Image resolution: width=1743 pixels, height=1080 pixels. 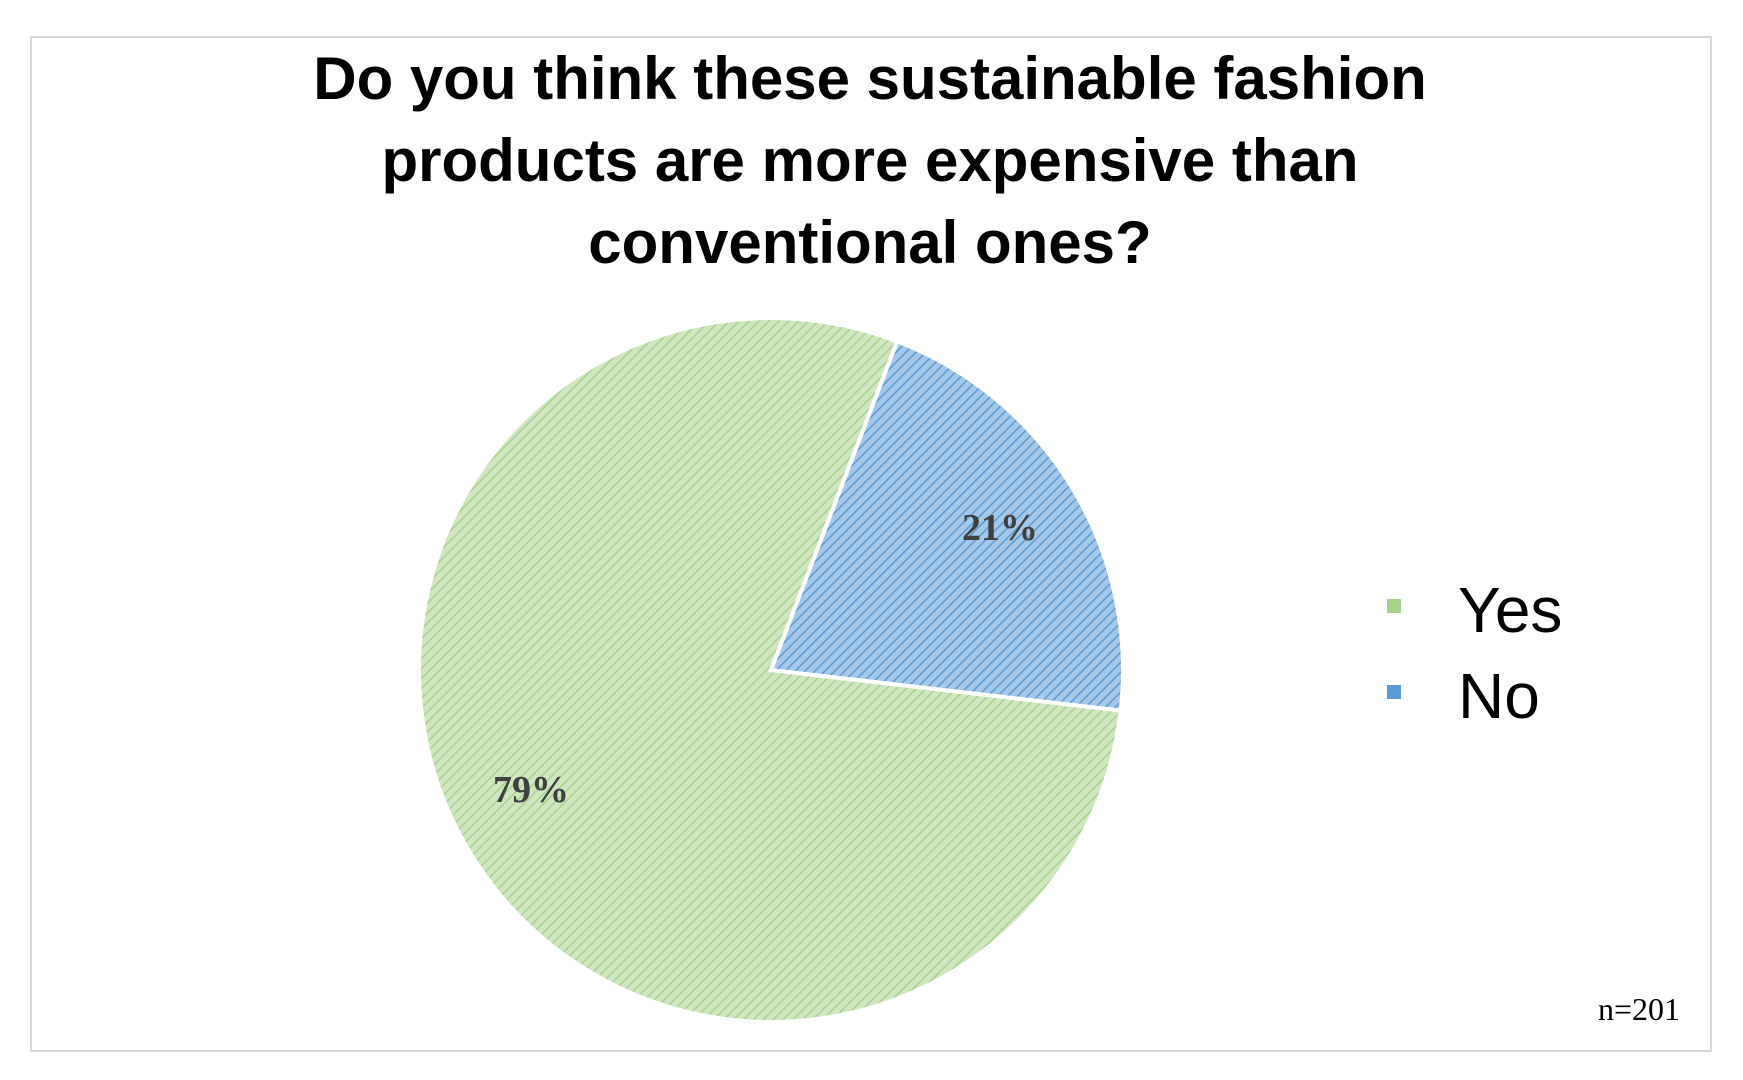 What do you see at coordinates (946, 525) in the screenshot?
I see `pie-slice` at bounding box center [946, 525].